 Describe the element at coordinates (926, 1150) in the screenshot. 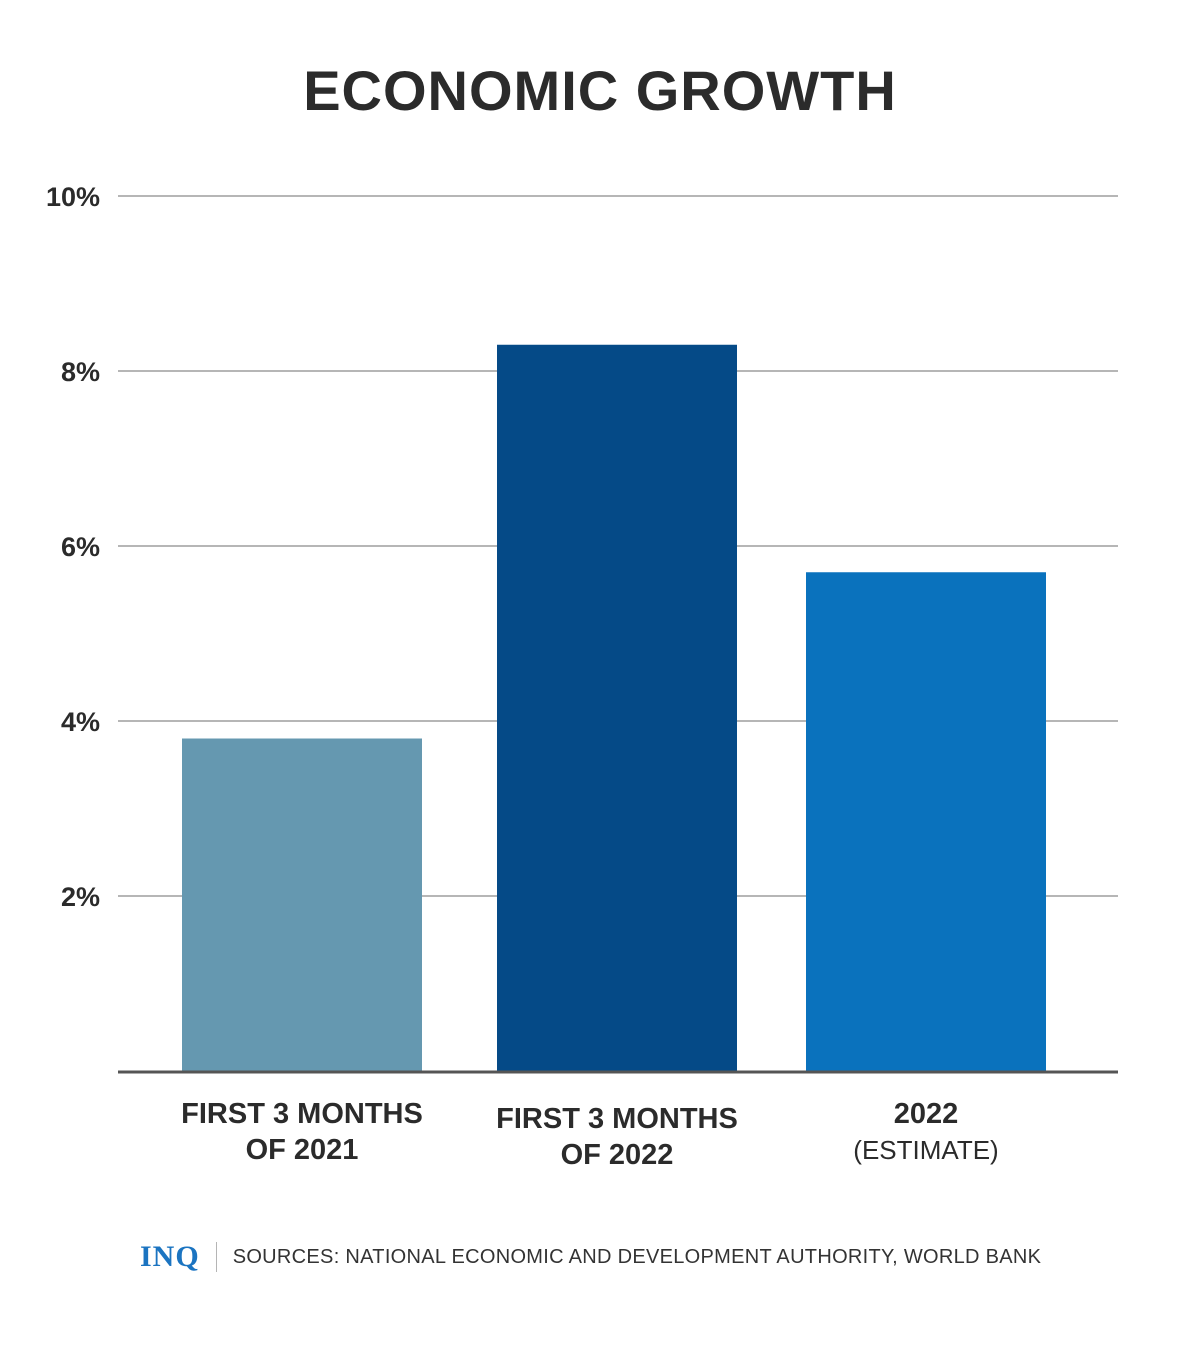

I see `x-tick-label-subtext: (ESTIMATE)` at that location.